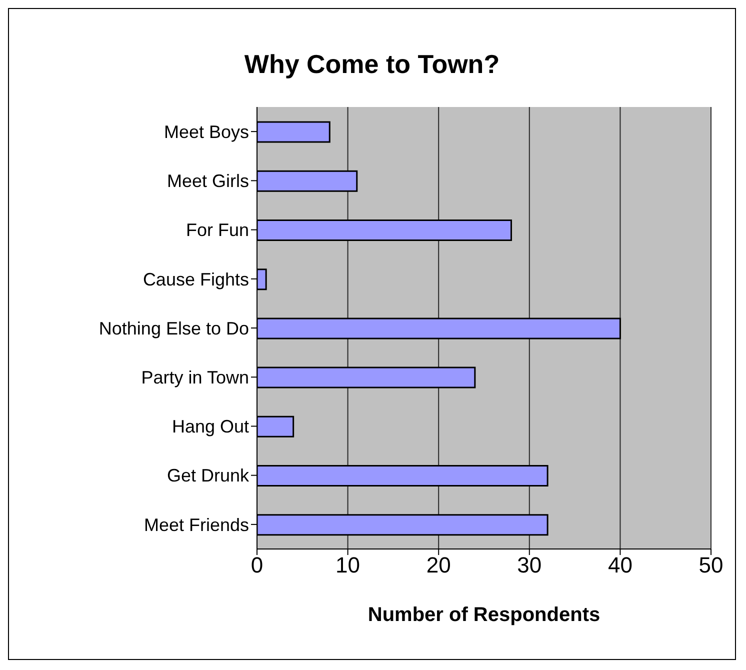 The width and height of the screenshot is (746, 670). I want to click on x-tick-label: 20, so click(438, 565).